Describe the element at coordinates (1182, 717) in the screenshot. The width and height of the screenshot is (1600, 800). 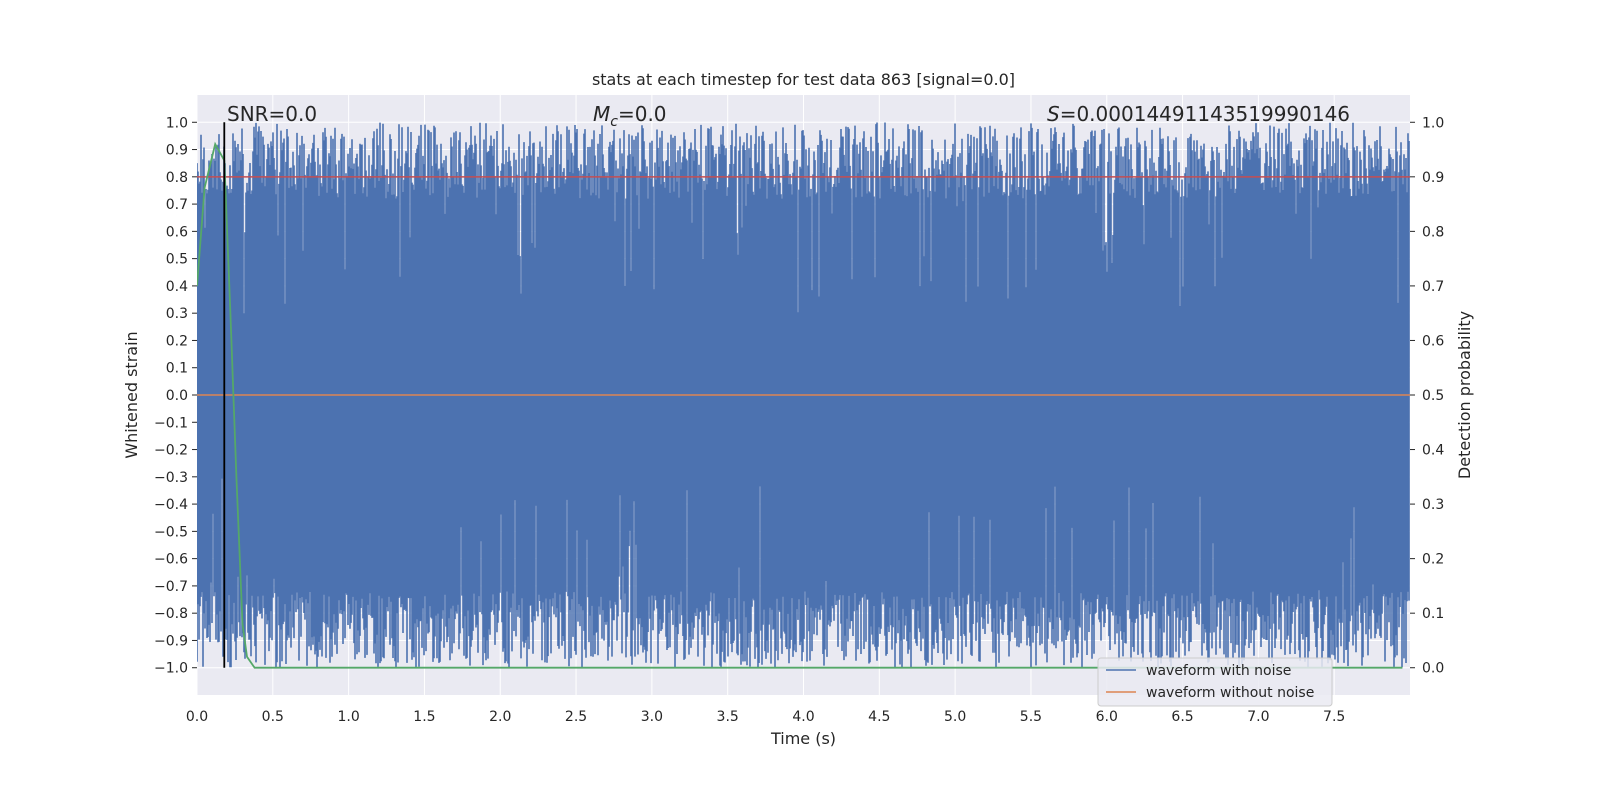
I see `x-tick-label: 6.5` at that location.